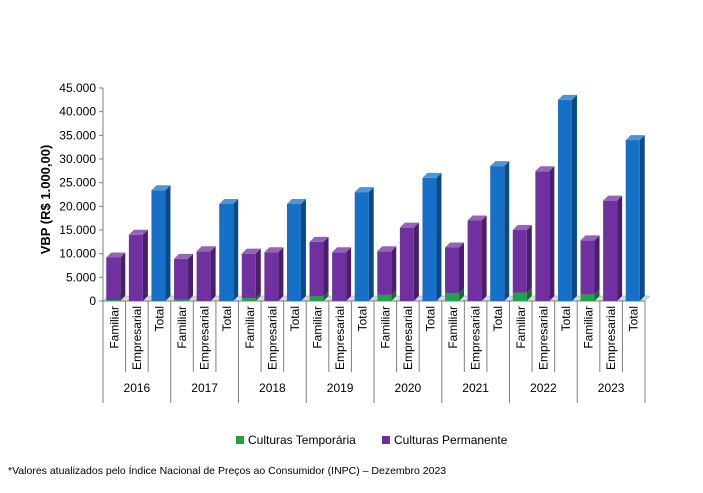 The height and width of the screenshot is (493, 703). I want to click on bar-2018-total-total-top, so click(296, 201).